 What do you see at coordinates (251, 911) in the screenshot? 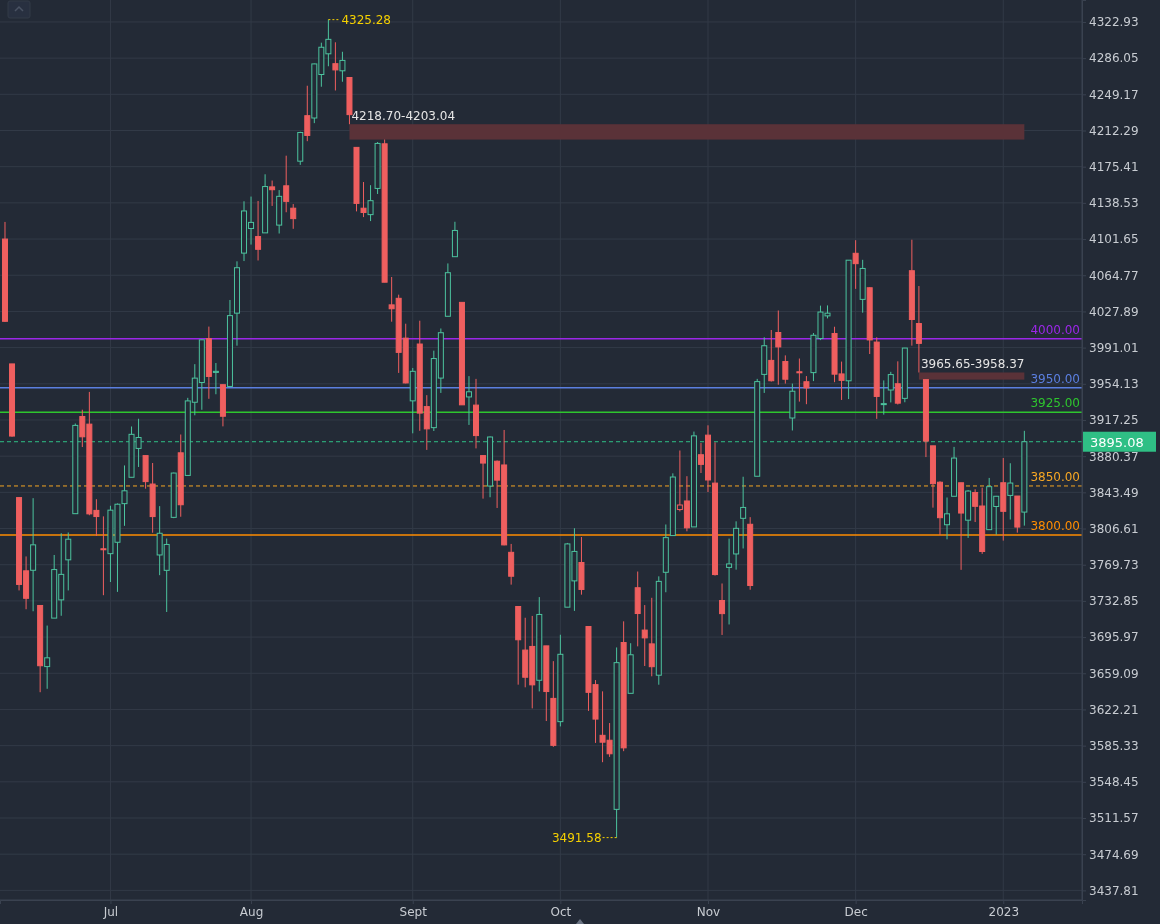
I see `x-tick-label: Aug` at bounding box center [251, 911].